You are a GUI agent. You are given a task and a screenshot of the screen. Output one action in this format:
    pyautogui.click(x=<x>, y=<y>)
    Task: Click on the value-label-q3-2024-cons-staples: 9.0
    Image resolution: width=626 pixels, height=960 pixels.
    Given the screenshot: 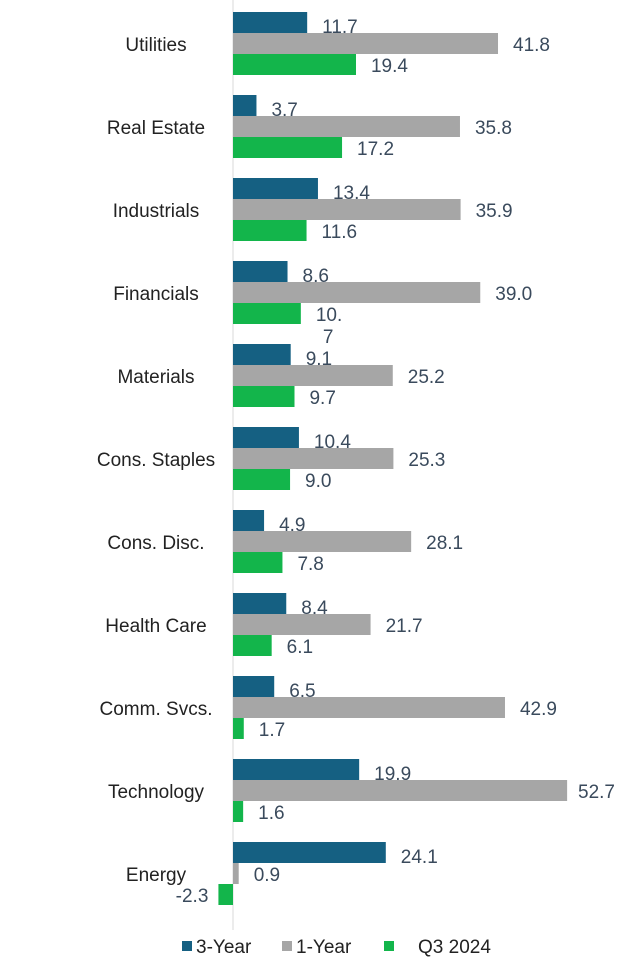 What is the action you would take?
    pyautogui.click(x=318, y=481)
    